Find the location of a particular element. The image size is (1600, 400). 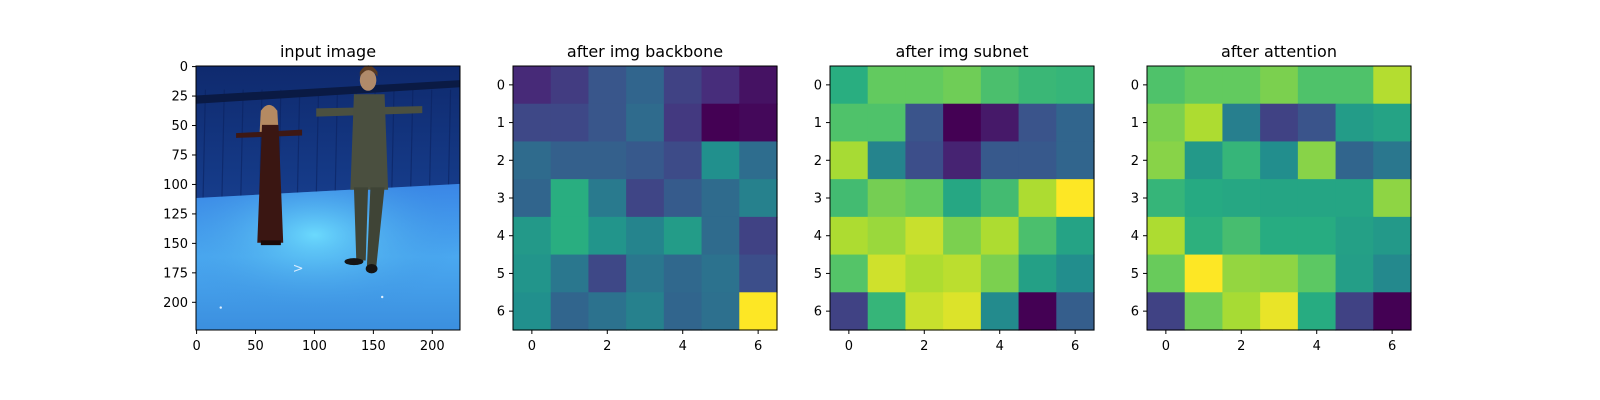

panel-after-attention: after attention 0 2 4 6 0 1 2 3 4 5 6 is located at coordinates (1271, 198).